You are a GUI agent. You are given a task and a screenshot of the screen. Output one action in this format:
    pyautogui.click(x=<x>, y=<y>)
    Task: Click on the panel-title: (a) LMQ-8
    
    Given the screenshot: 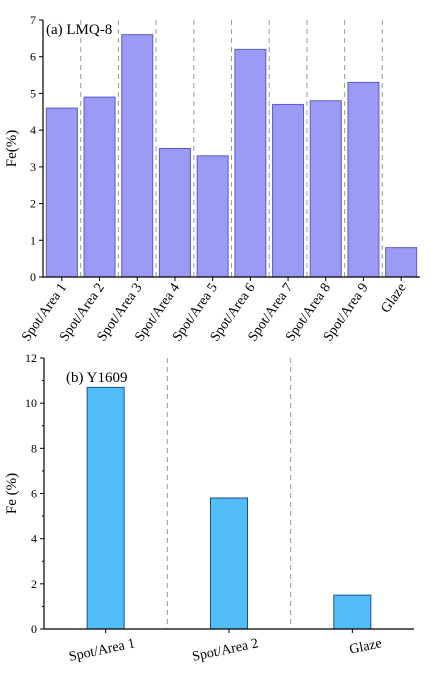 What is the action you would take?
    pyautogui.click(x=79, y=30)
    